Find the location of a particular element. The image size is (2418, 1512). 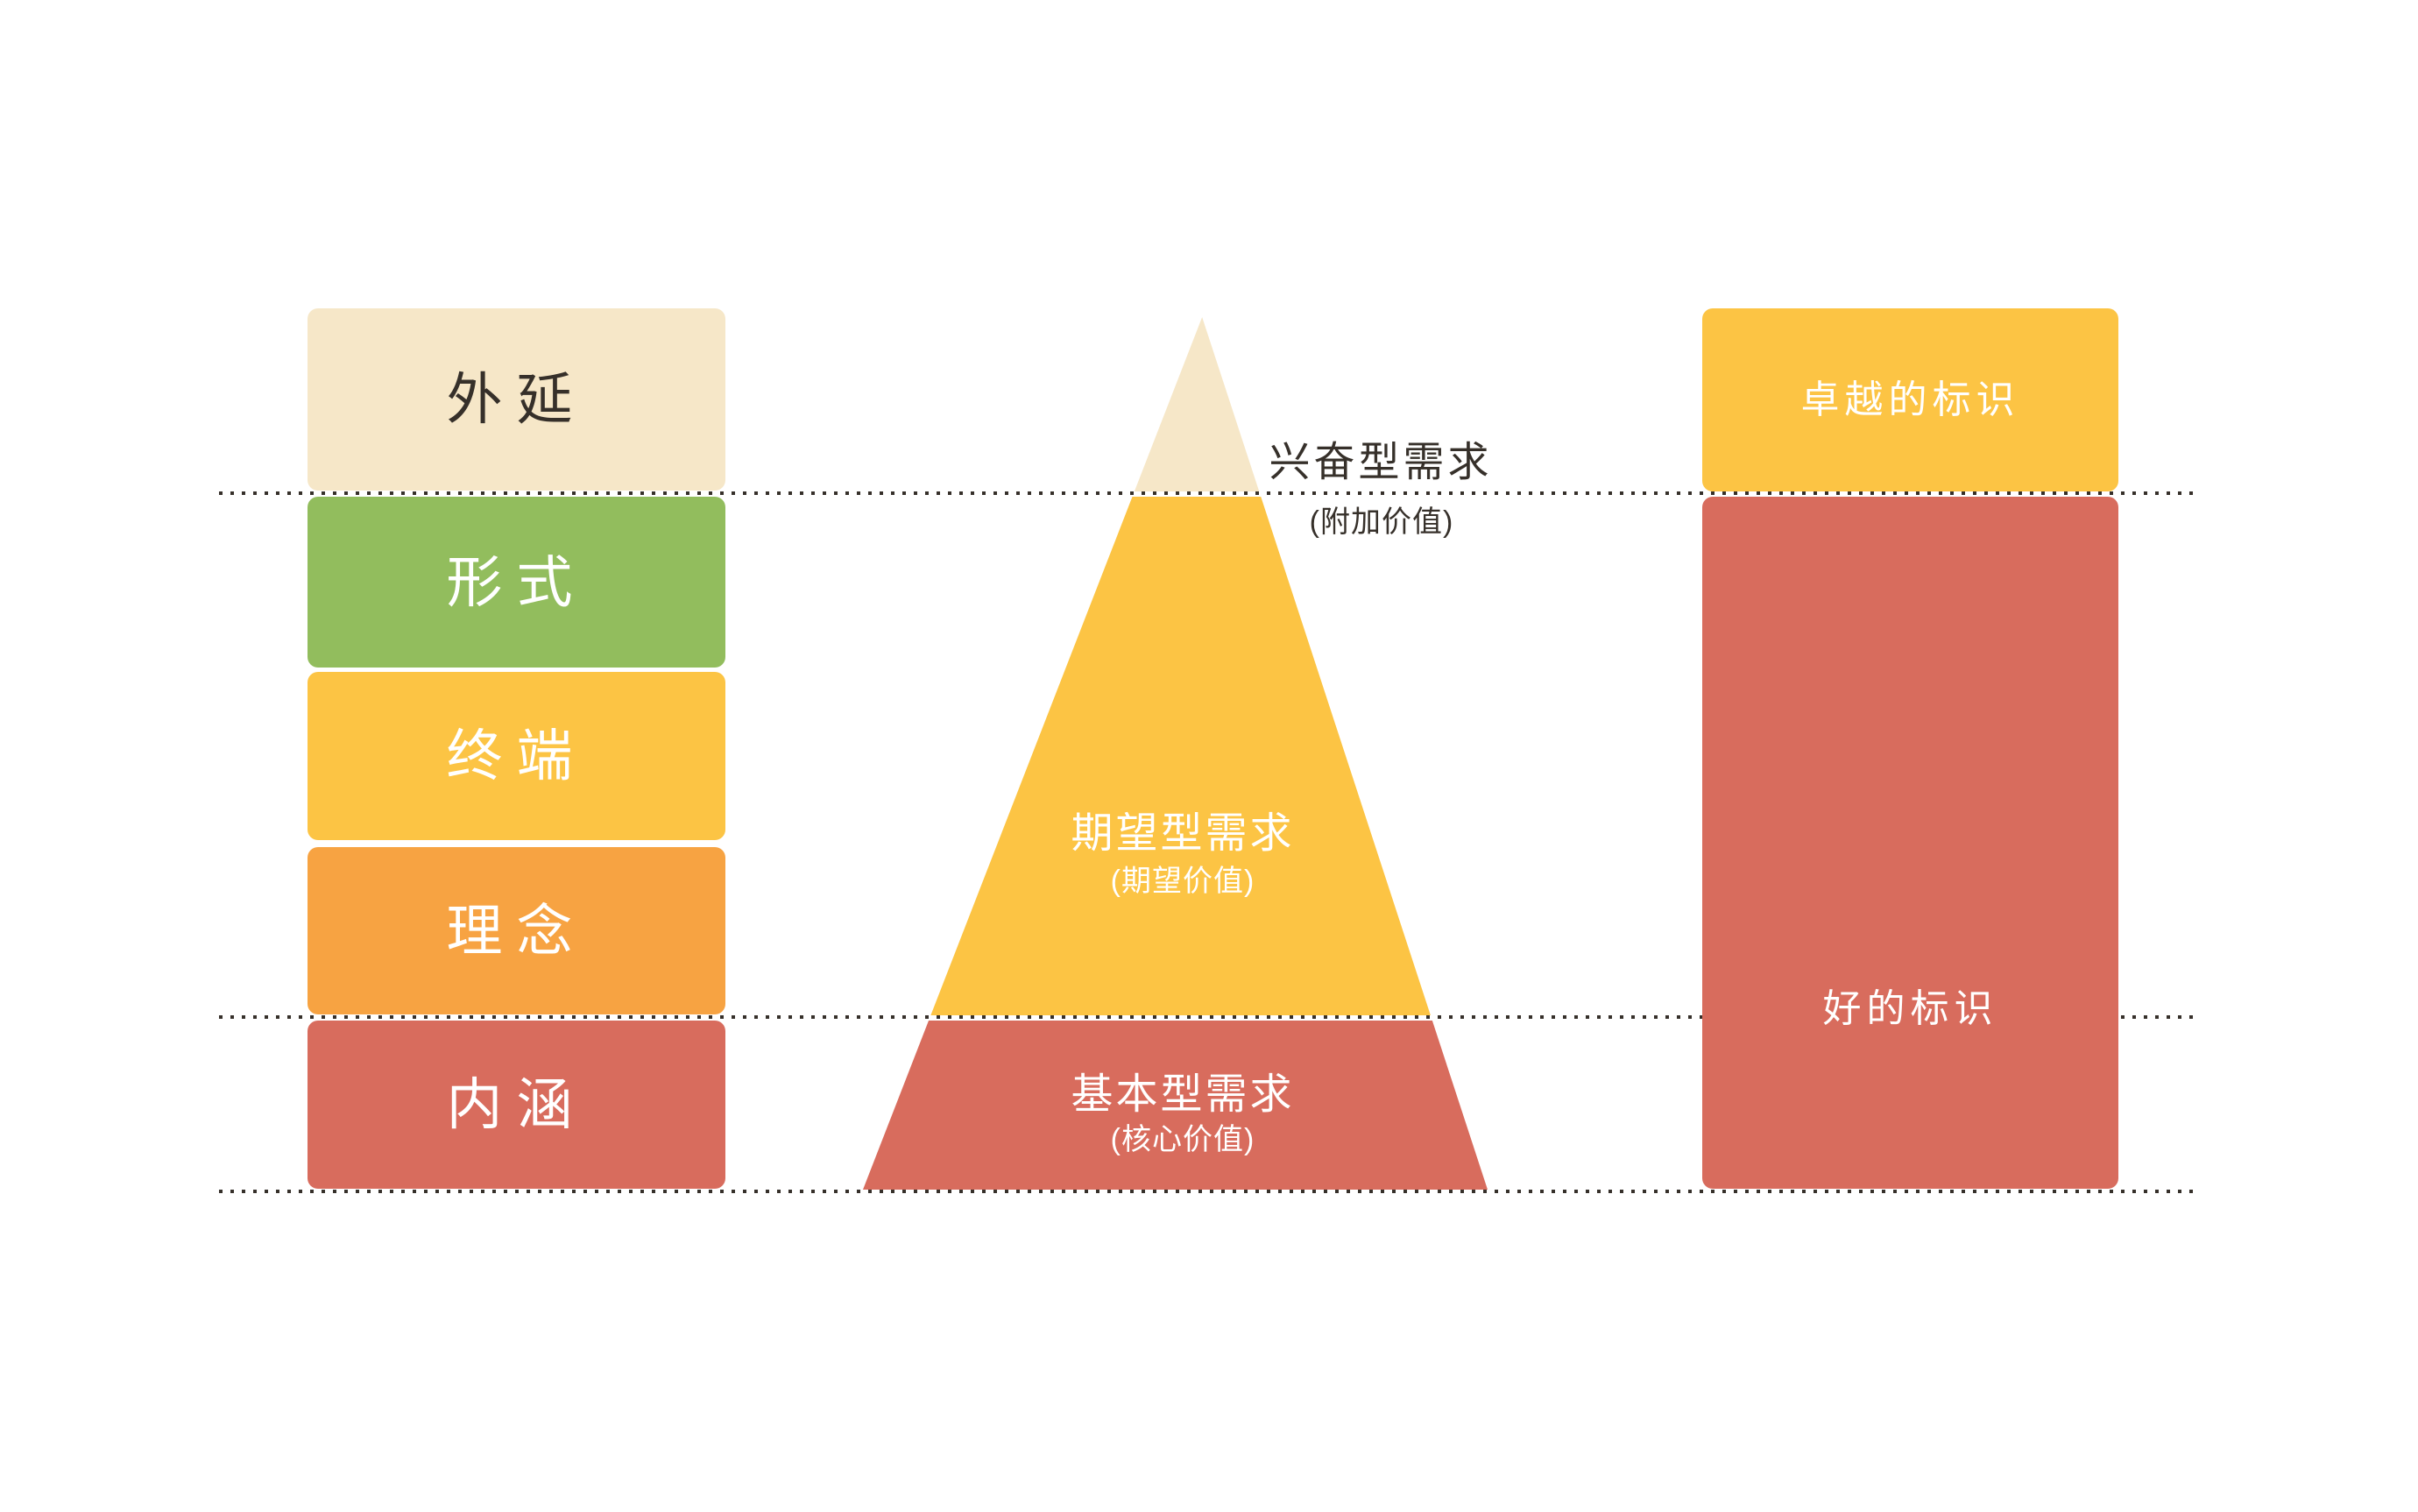

right-column-good-logo: 好的标识 is located at coordinates (1910, 843).